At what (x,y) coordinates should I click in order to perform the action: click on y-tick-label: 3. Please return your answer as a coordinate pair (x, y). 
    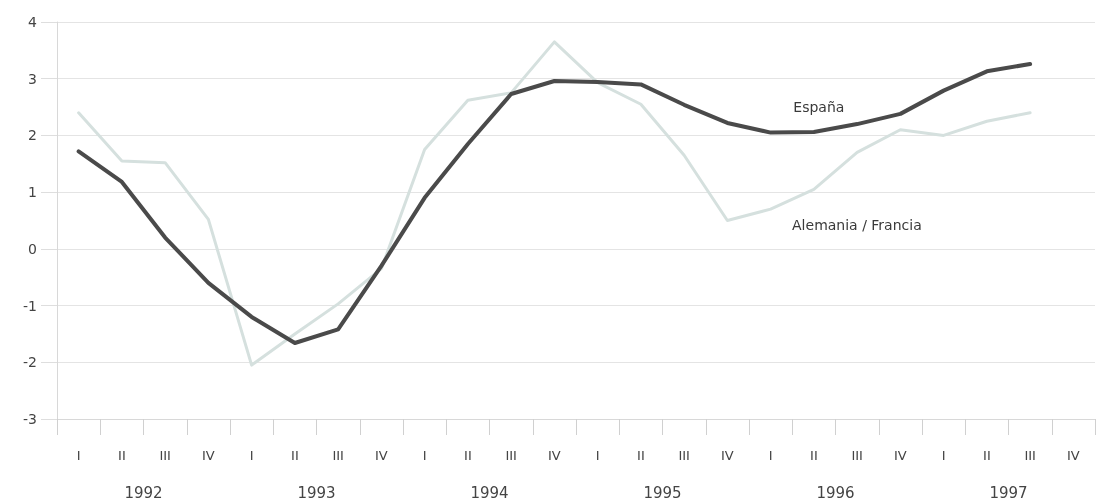
    Looking at the image, I should click on (32, 78).